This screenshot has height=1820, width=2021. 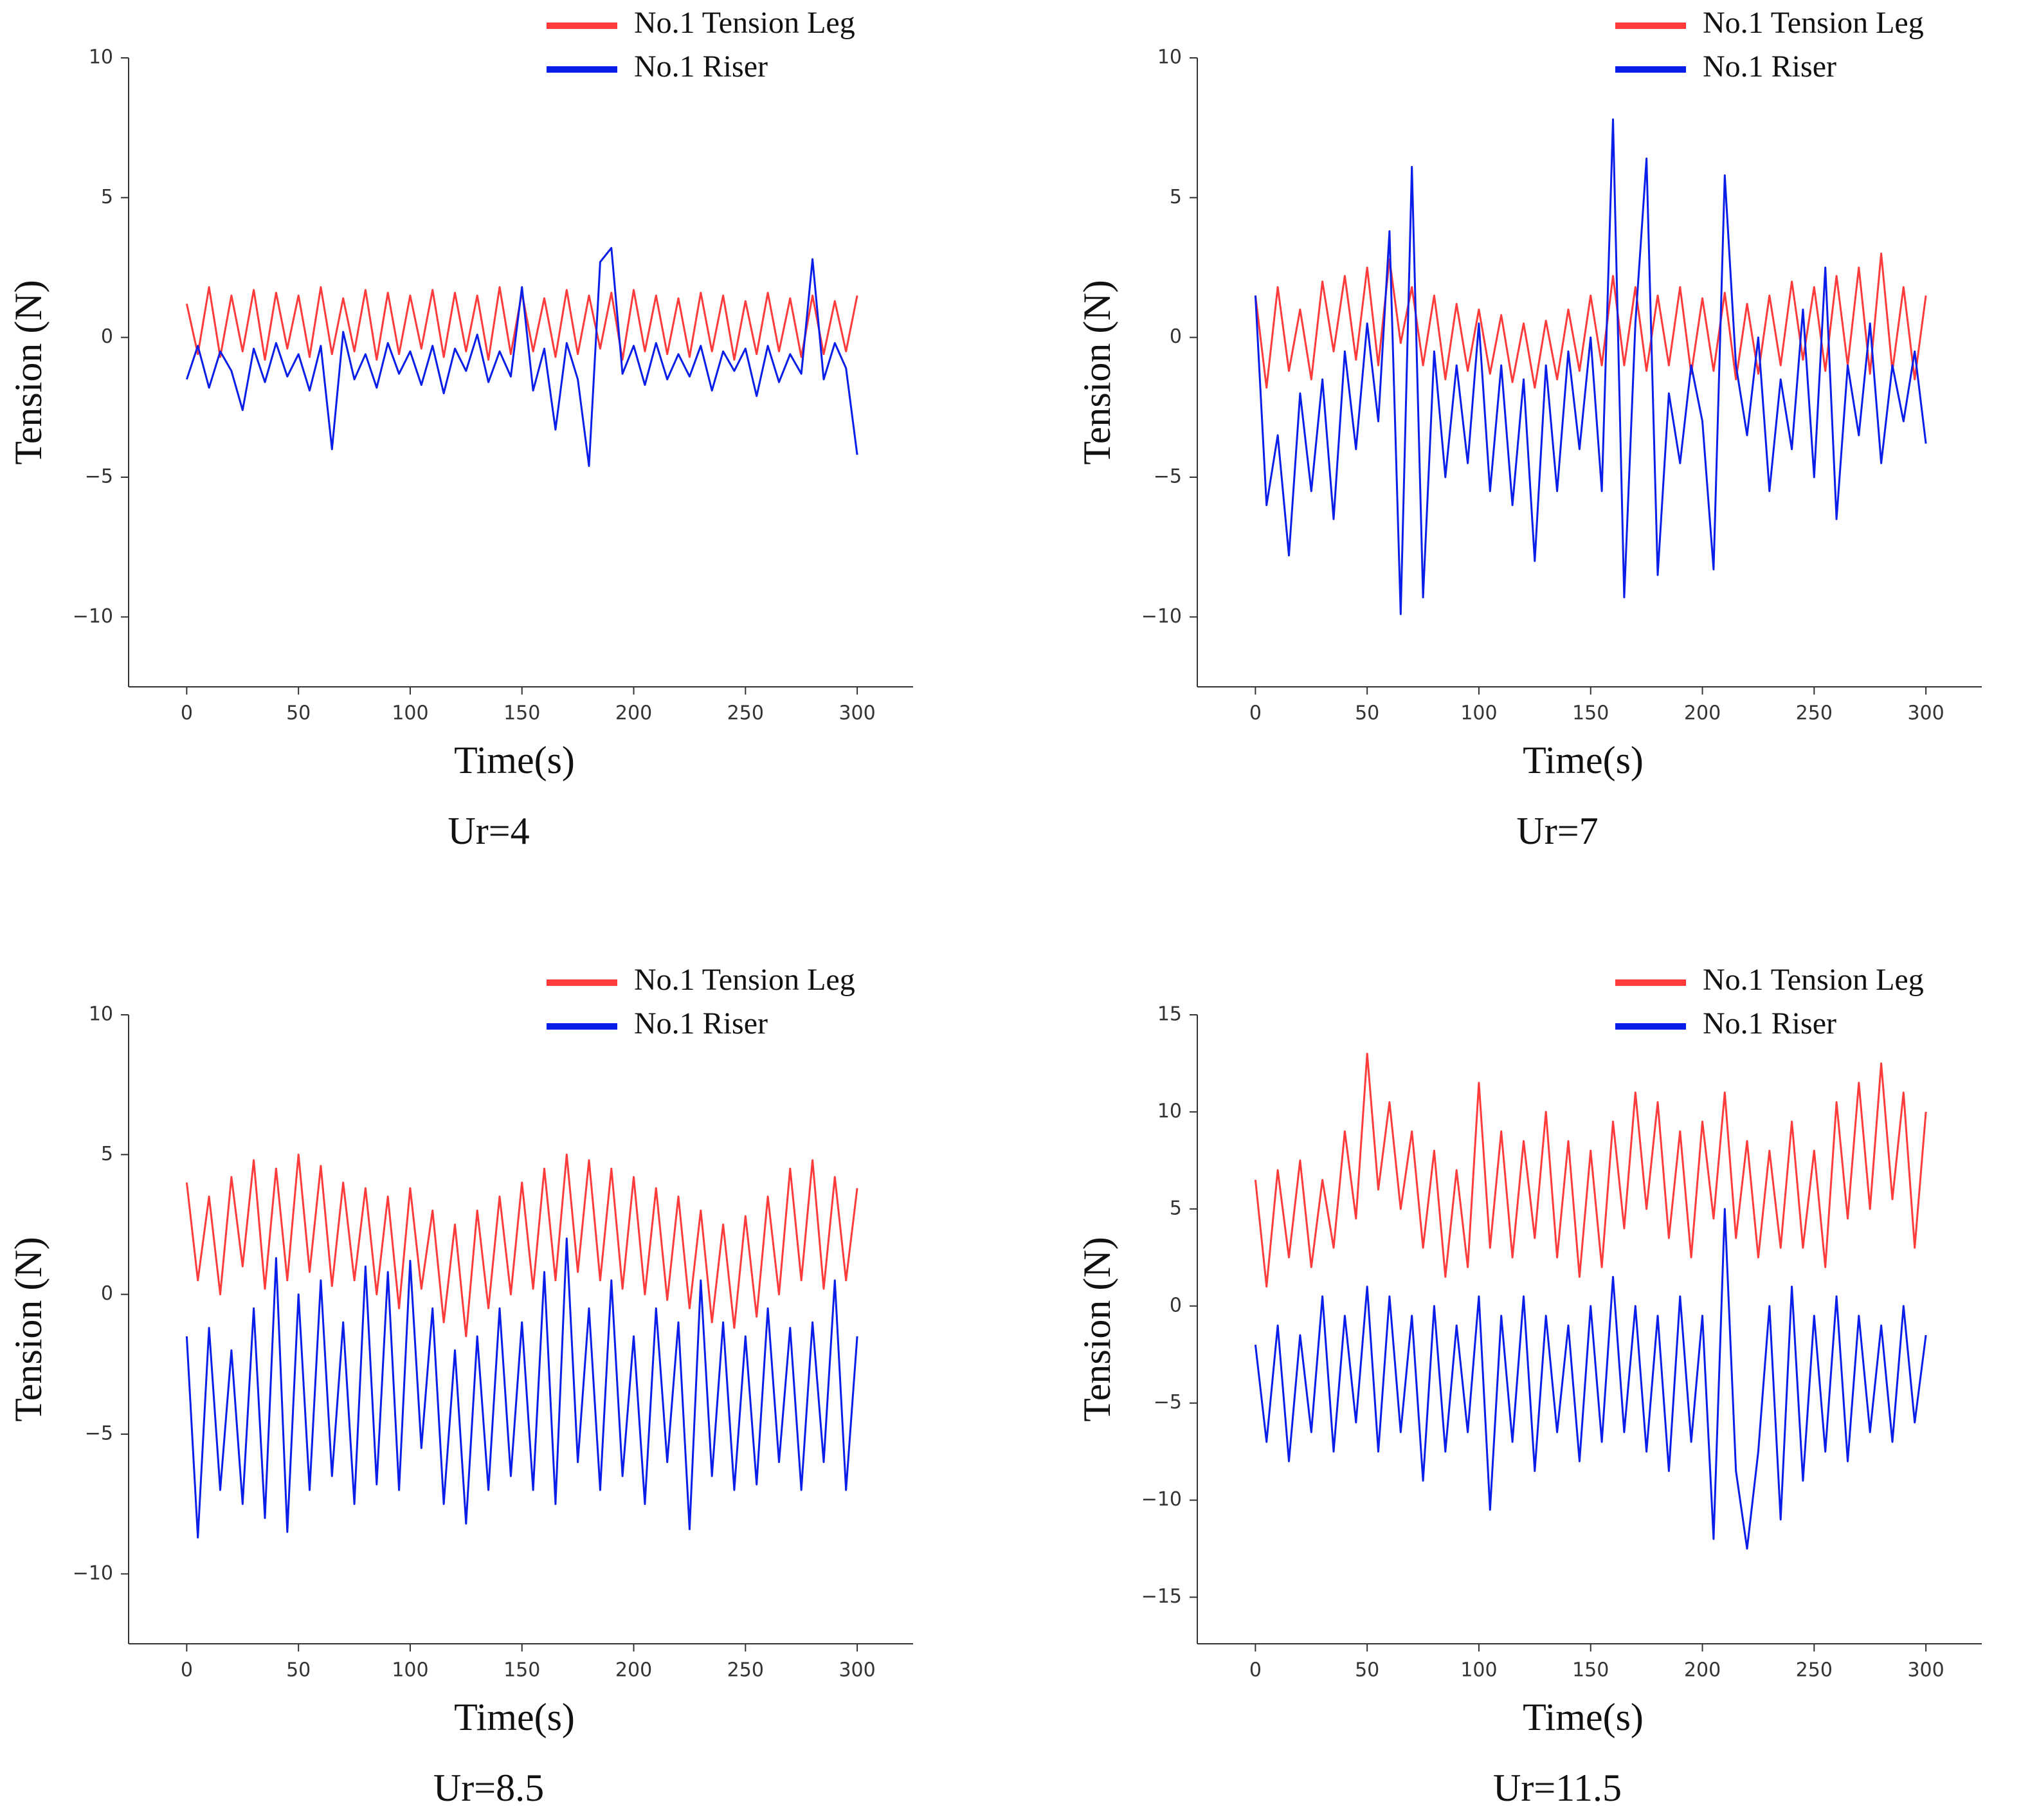 I want to click on caption: Ur=7, so click(x=1557, y=831).